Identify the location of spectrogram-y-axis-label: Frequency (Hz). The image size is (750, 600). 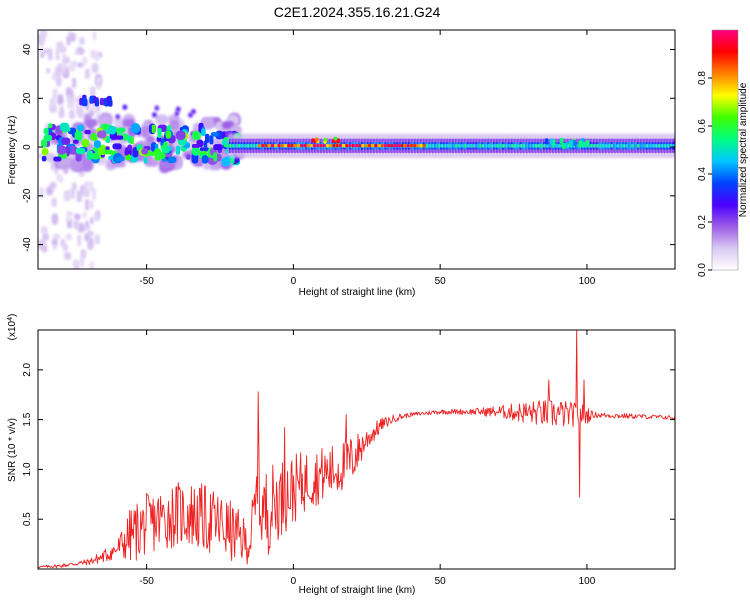
(12, 150).